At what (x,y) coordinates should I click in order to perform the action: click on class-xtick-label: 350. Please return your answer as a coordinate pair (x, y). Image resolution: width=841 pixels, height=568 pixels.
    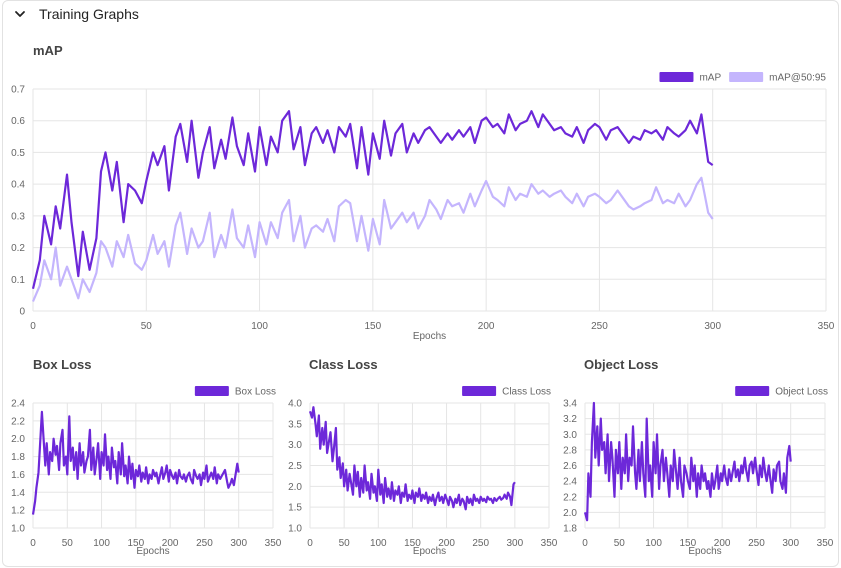
    Looking at the image, I should click on (549, 543).